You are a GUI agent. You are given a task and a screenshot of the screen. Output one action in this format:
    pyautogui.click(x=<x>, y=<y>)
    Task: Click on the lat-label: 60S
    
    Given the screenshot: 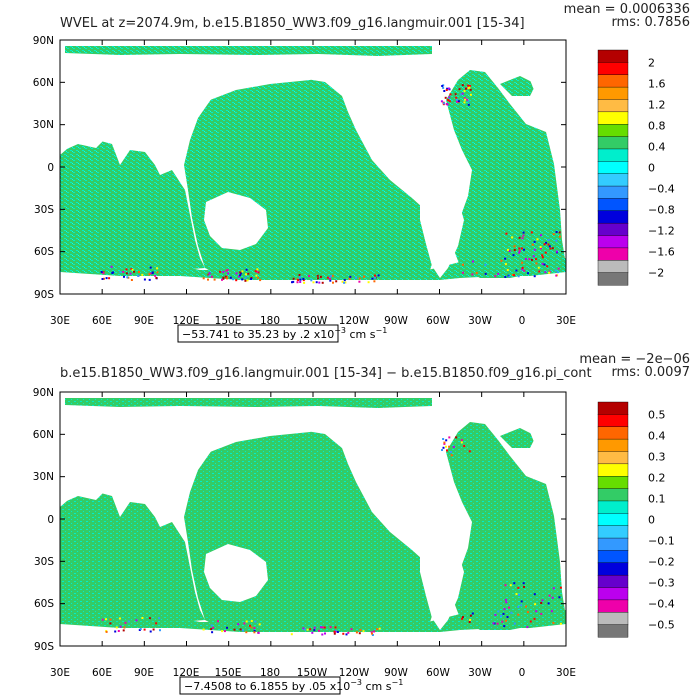 What is the action you would take?
    pyautogui.click(x=44, y=252)
    